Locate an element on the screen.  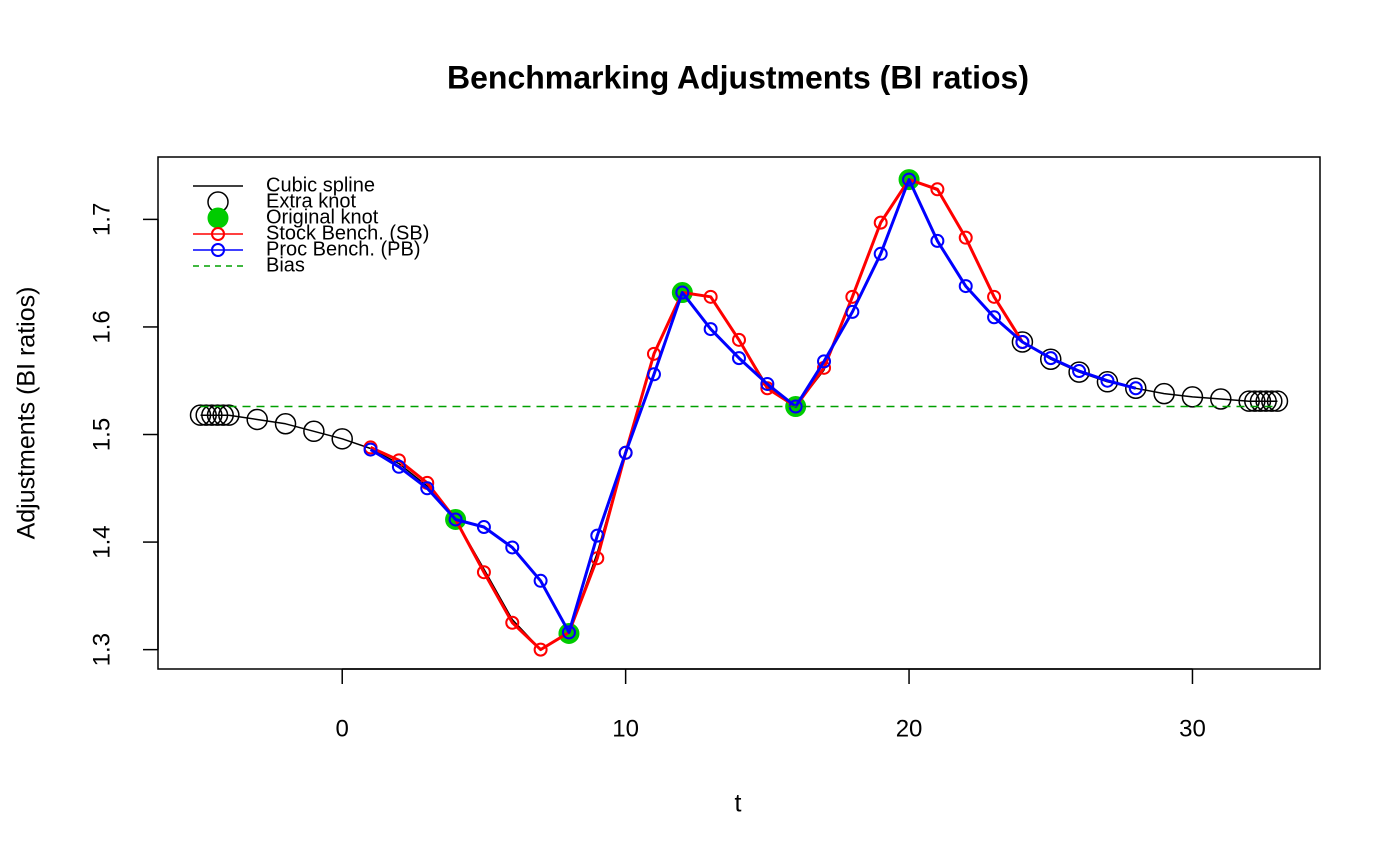
x-tick-label: 10 is located at coordinates (625, 728).